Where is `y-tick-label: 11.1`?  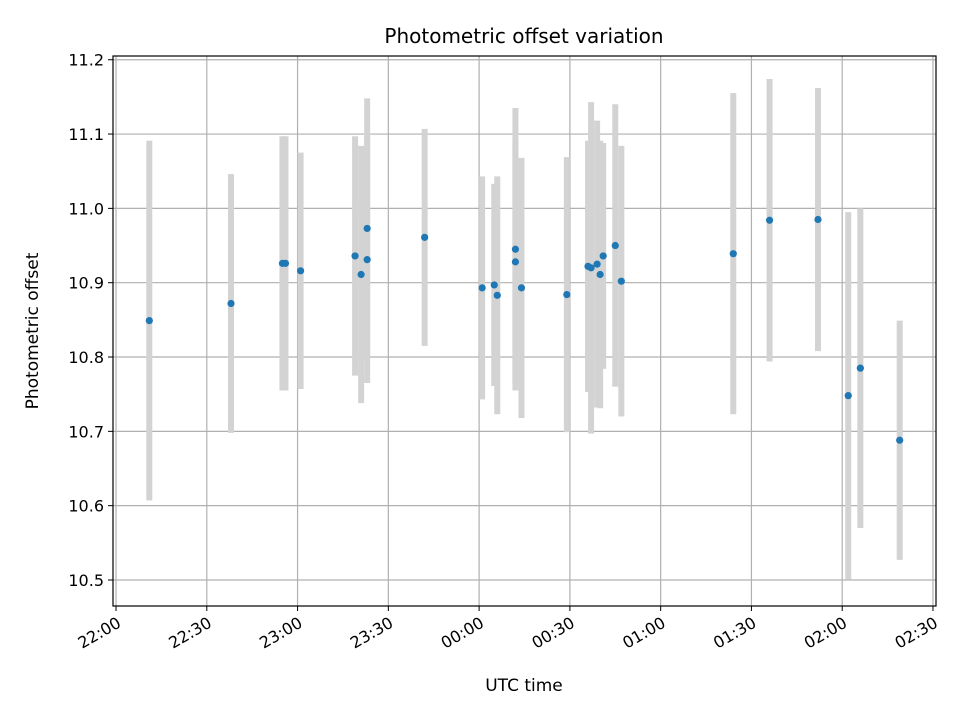 y-tick-label: 11.1 is located at coordinates (86, 134).